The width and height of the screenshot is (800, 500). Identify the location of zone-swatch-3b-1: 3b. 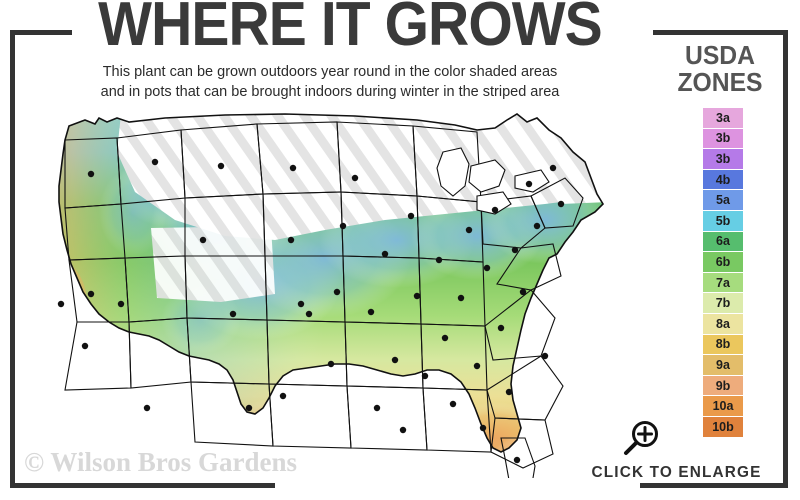
(723, 139).